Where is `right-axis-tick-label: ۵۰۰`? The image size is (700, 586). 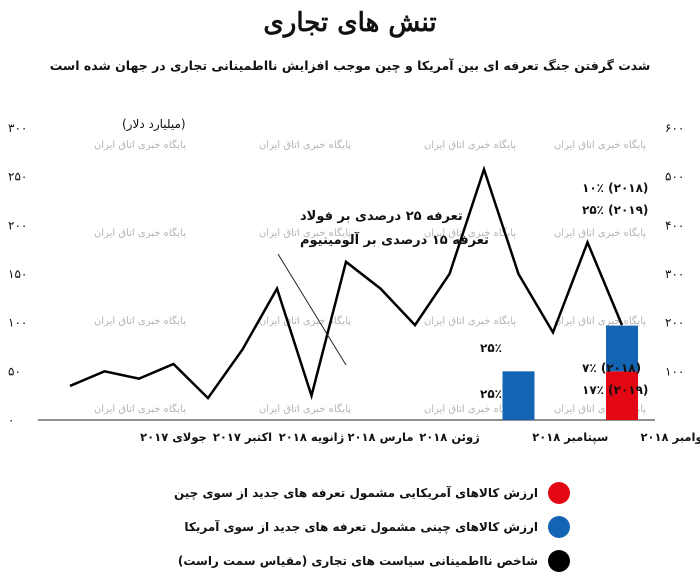
right-axis-tick-label: ۵۰۰ is located at coordinates (674, 177).